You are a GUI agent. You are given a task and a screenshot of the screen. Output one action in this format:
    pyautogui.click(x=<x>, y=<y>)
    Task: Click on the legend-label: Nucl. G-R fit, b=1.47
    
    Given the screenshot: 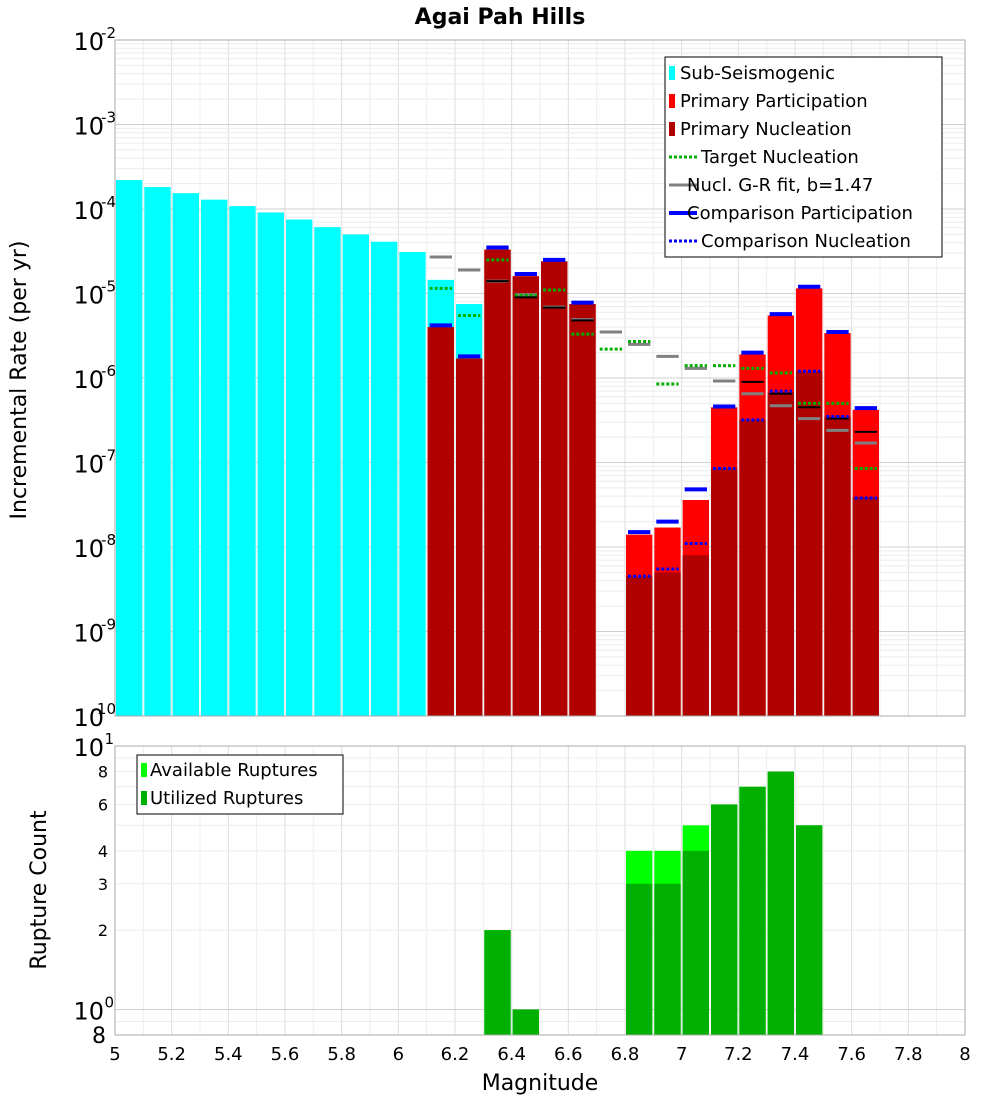 What is the action you would take?
    pyautogui.click(x=780, y=185)
    